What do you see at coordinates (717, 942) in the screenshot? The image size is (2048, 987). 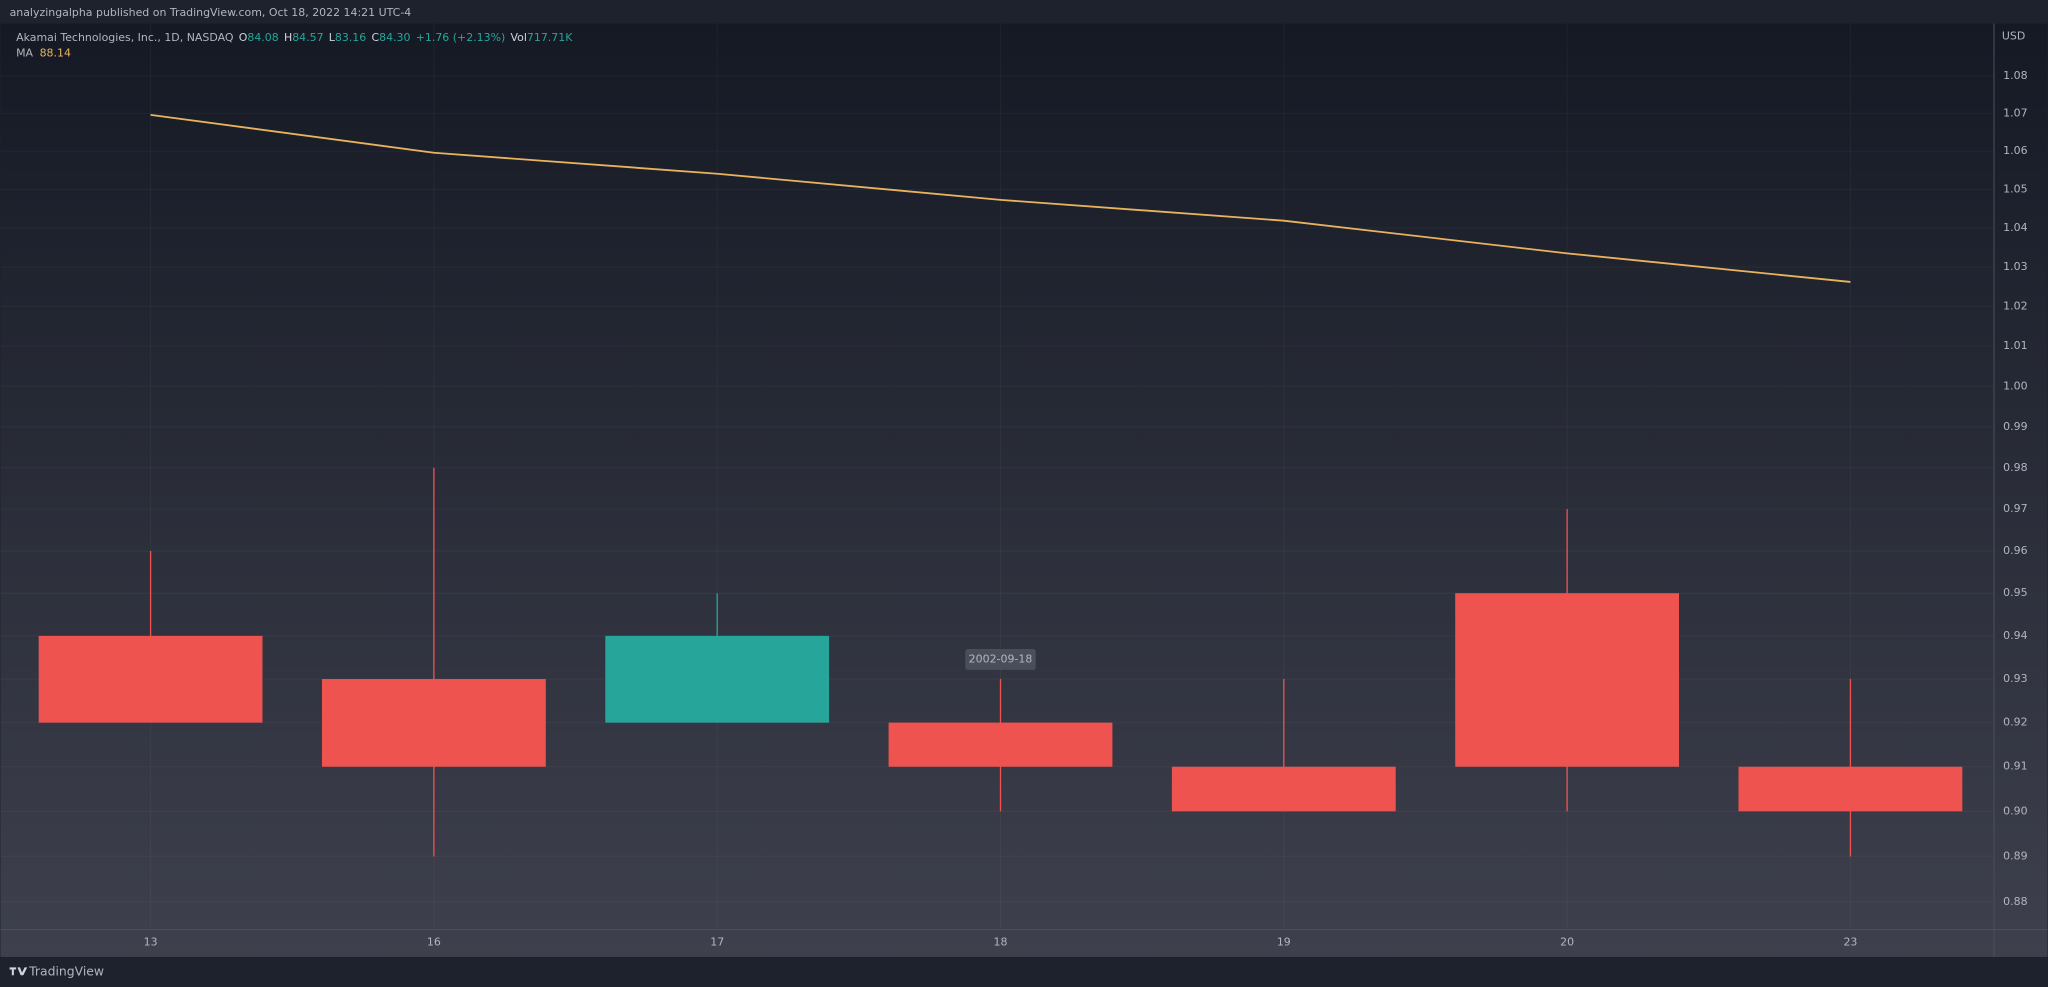 I see `x-tick-label: 17` at bounding box center [717, 942].